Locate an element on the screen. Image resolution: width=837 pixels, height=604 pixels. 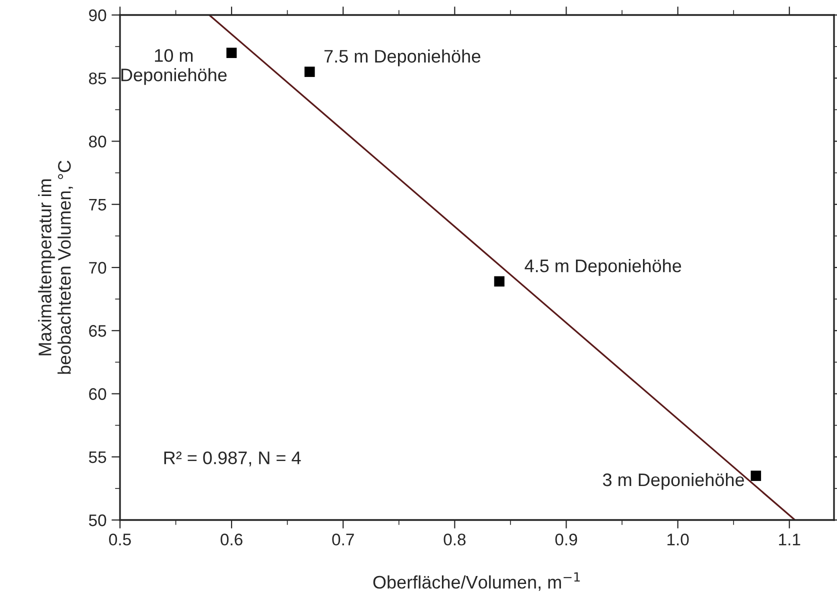
y-tick-label: 70 is located at coordinates (97, 268).